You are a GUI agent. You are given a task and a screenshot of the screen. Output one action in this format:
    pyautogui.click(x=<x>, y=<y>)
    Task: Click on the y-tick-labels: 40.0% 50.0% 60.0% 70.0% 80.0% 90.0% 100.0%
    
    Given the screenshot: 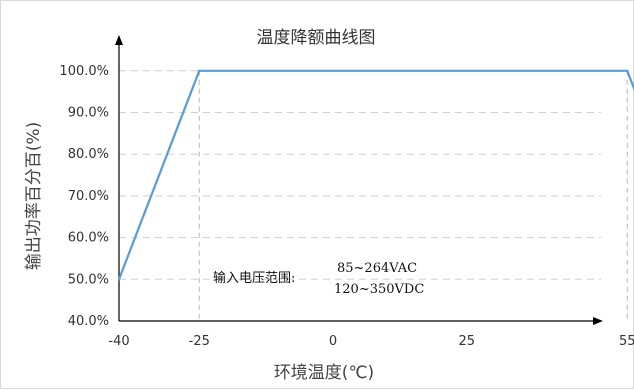 What is the action you would take?
    pyautogui.click(x=84, y=196)
    